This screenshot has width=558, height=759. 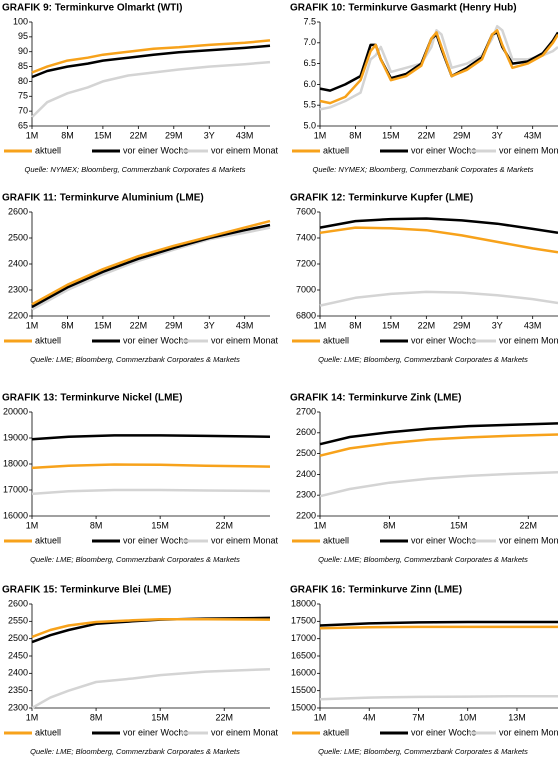 What do you see at coordinates (303, 621) in the screenshot?
I see `y-tick-label: 17500` at bounding box center [303, 621].